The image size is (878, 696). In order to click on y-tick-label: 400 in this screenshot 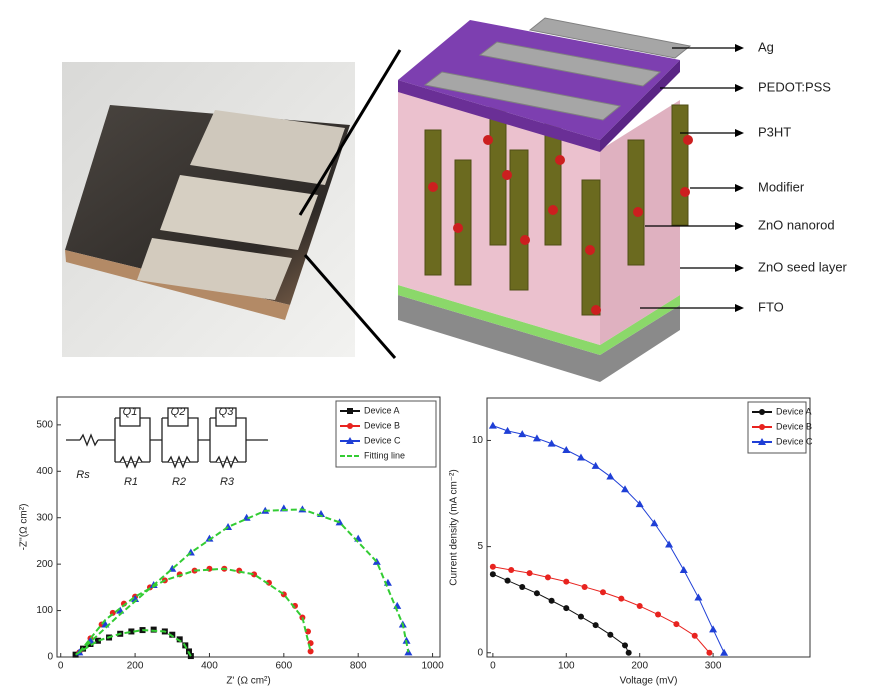, I will do `click(44, 471)`.